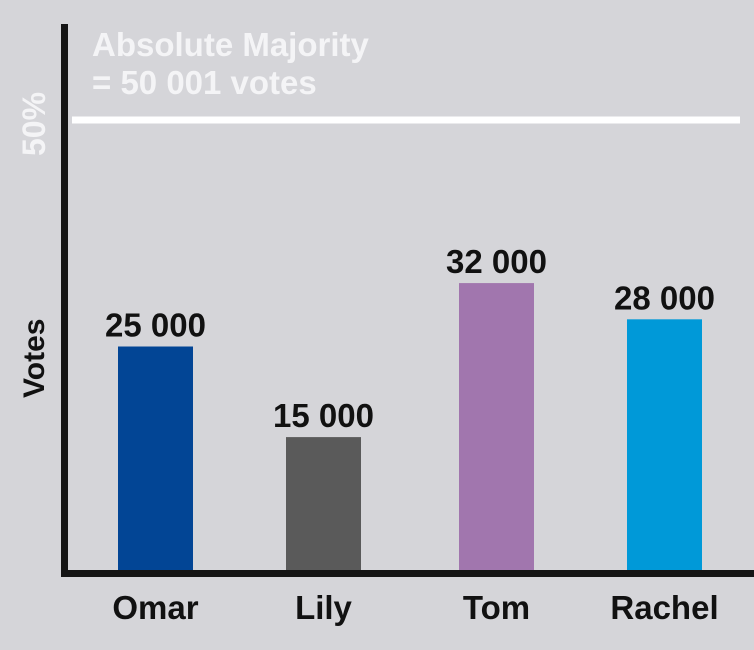 The image size is (754, 650). What do you see at coordinates (496, 607) in the screenshot?
I see `x-tick-label-tom: Tom` at bounding box center [496, 607].